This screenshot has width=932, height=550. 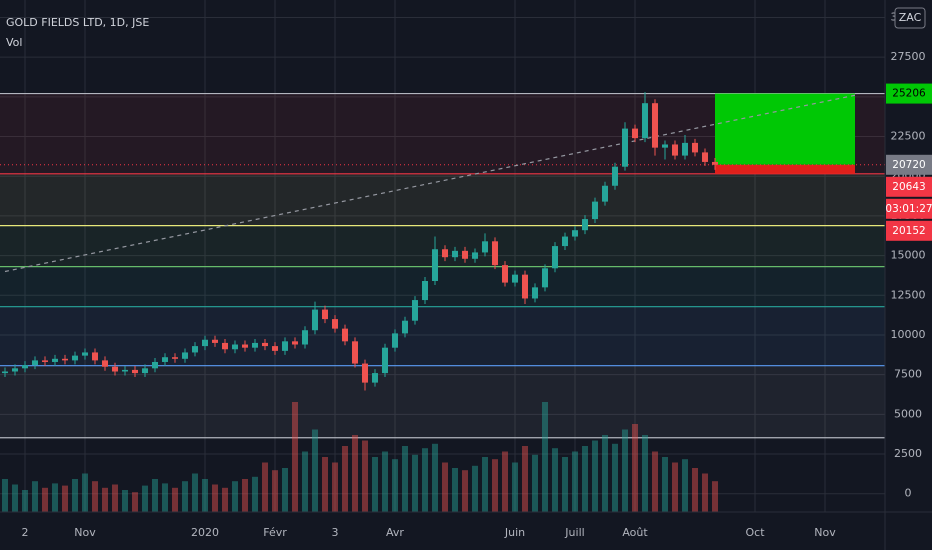 What do you see at coordinates (514, 532) in the screenshot?
I see `x-tick-label: Juin` at bounding box center [514, 532].